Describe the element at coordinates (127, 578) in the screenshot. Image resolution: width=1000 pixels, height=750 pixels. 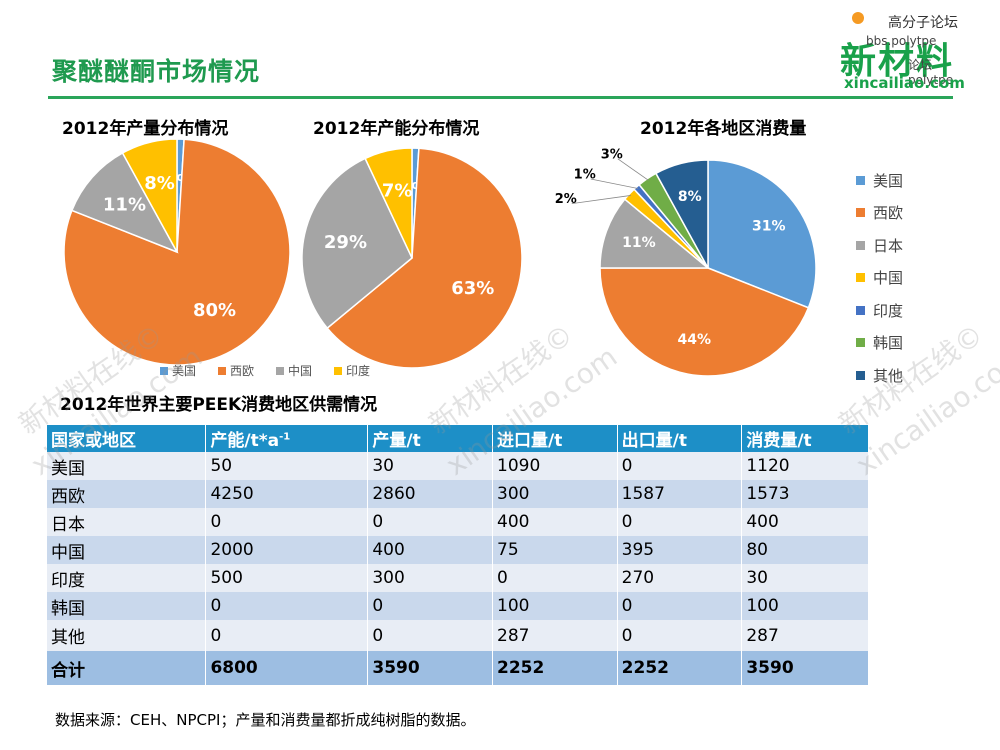
I see `table-cell: 印度` at that location.